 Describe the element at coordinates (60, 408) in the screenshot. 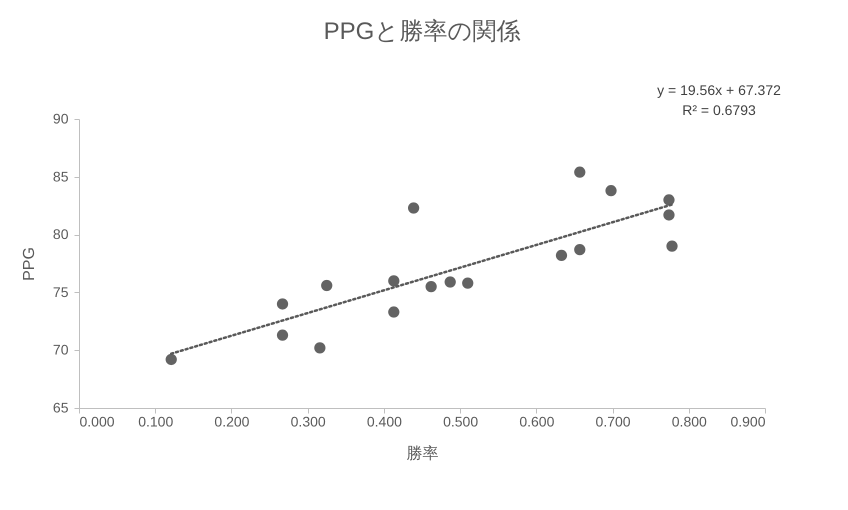

I see `y-tick-label: 65` at that location.